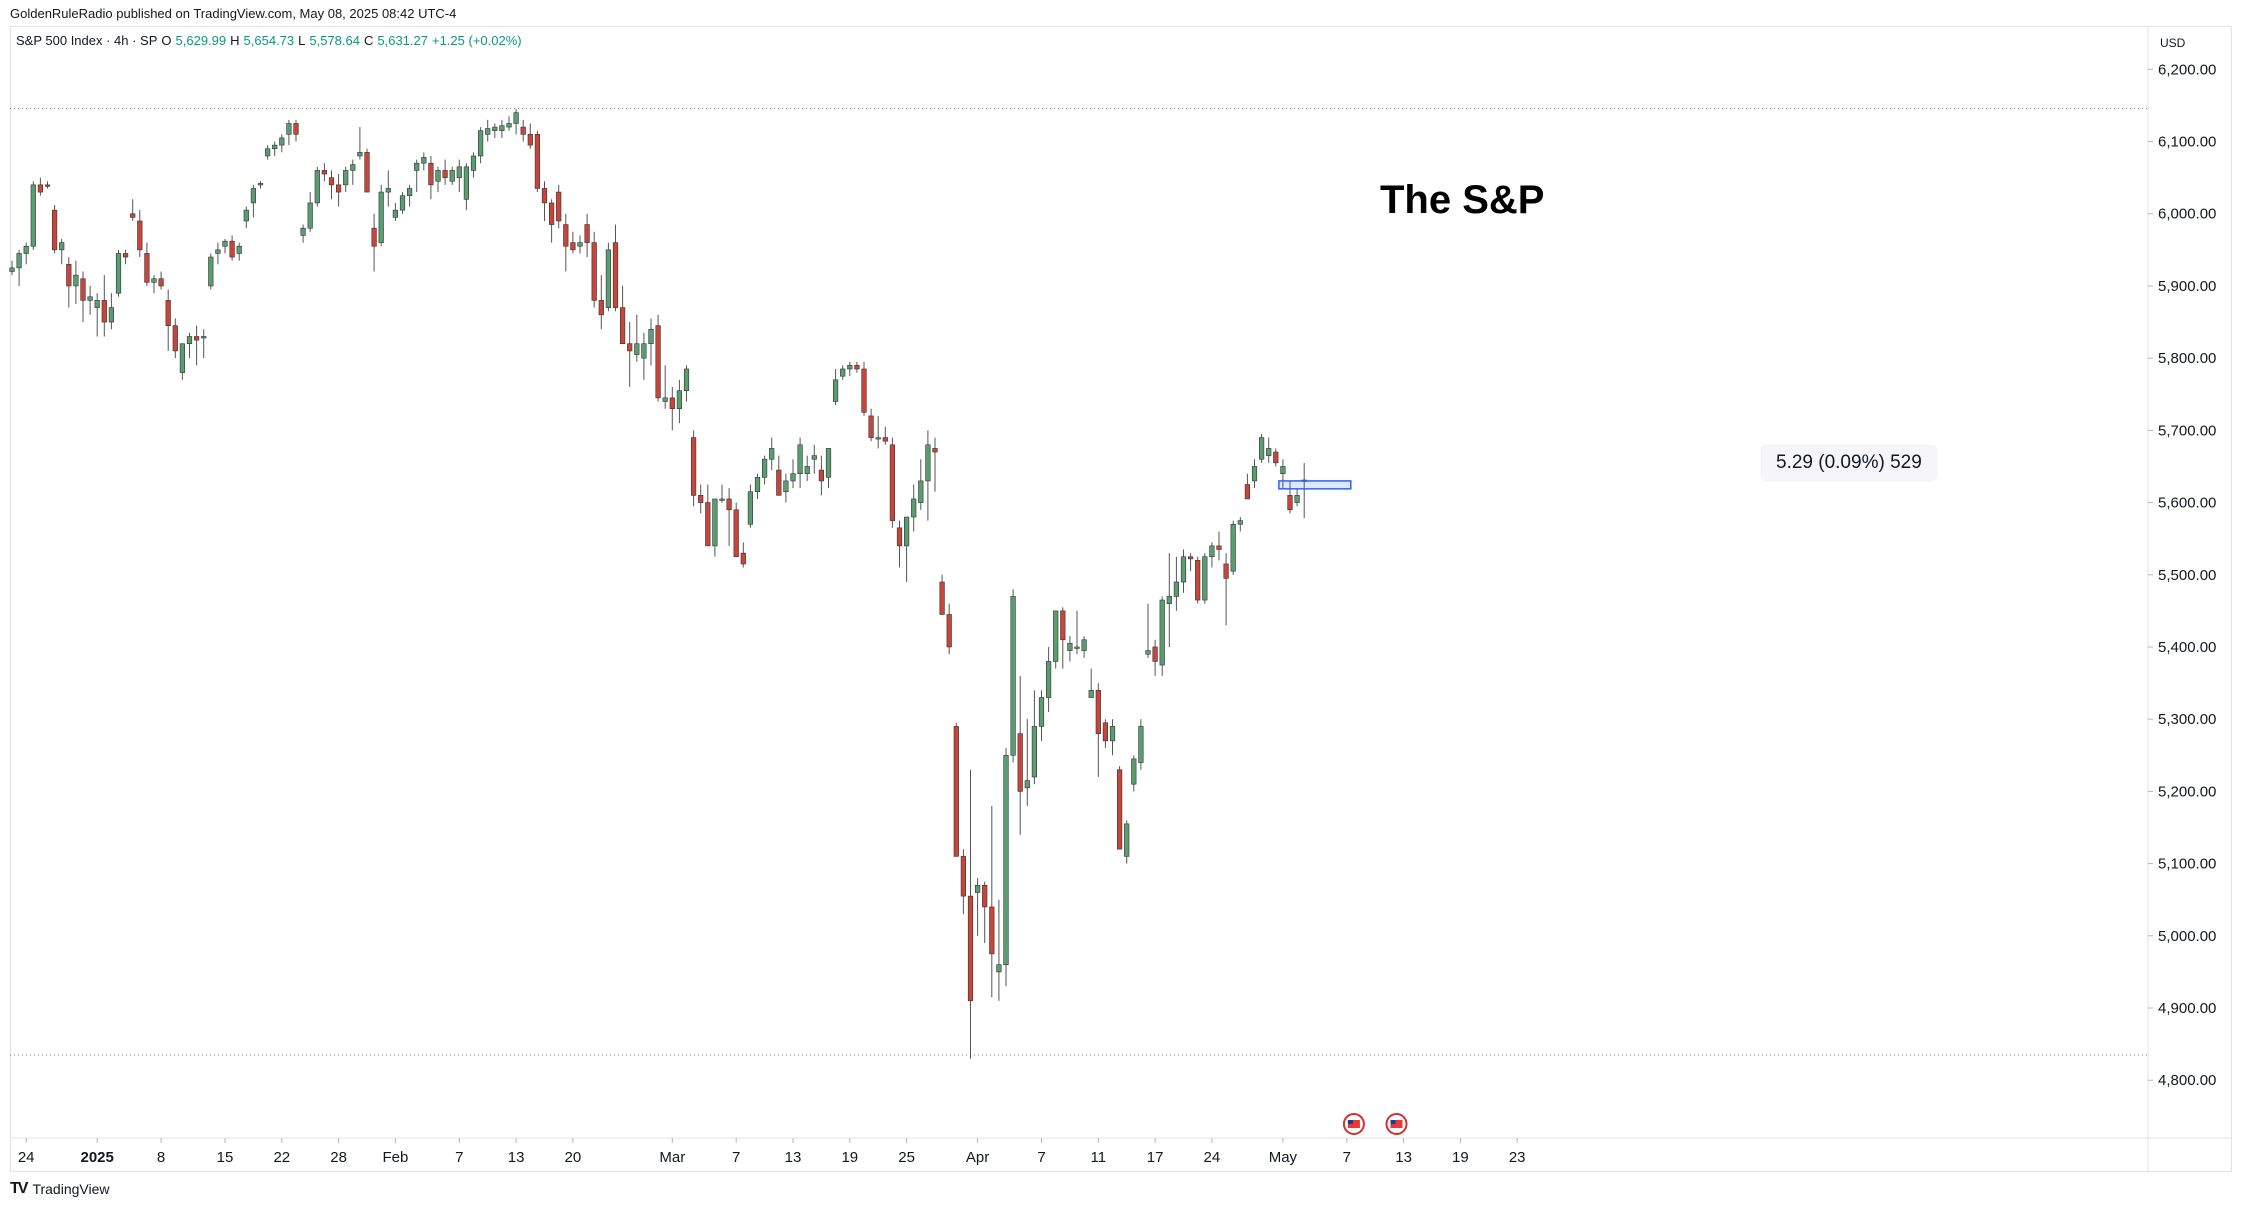 This screenshot has height=1208, width=2242. What do you see at coordinates (302, 40) in the screenshot?
I see `legend-low-label: L` at bounding box center [302, 40].